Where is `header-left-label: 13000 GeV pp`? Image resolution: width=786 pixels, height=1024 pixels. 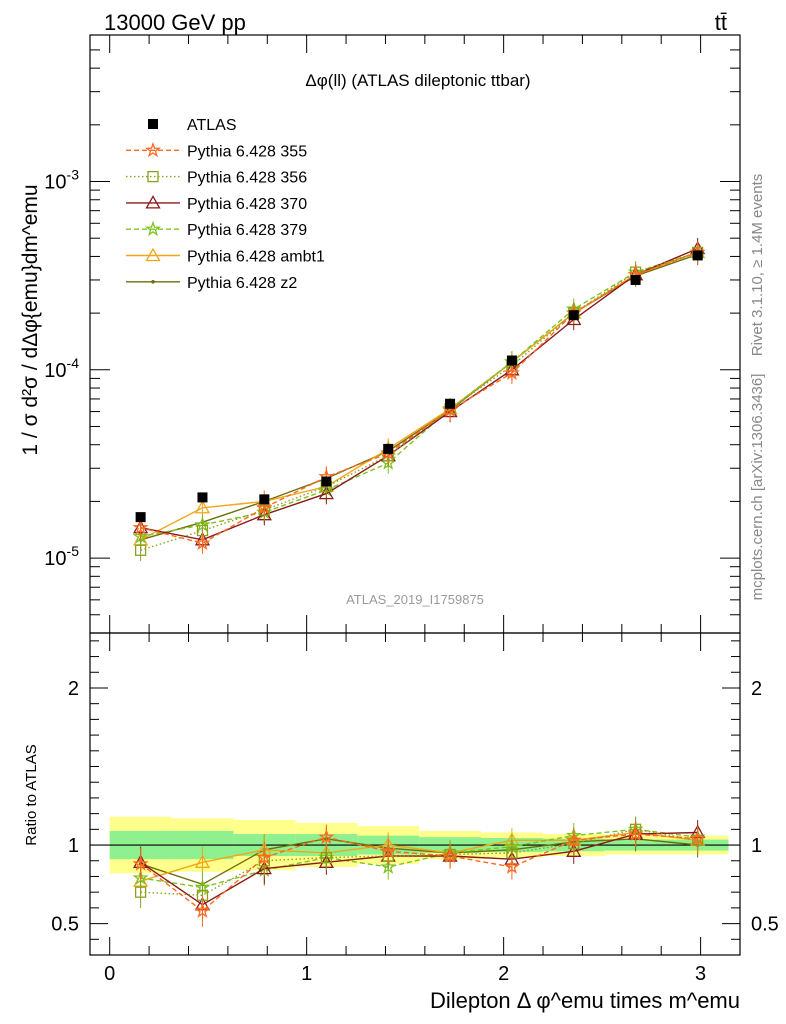
header-left-label: 13000 GeV pp is located at coordinates (175, 22).